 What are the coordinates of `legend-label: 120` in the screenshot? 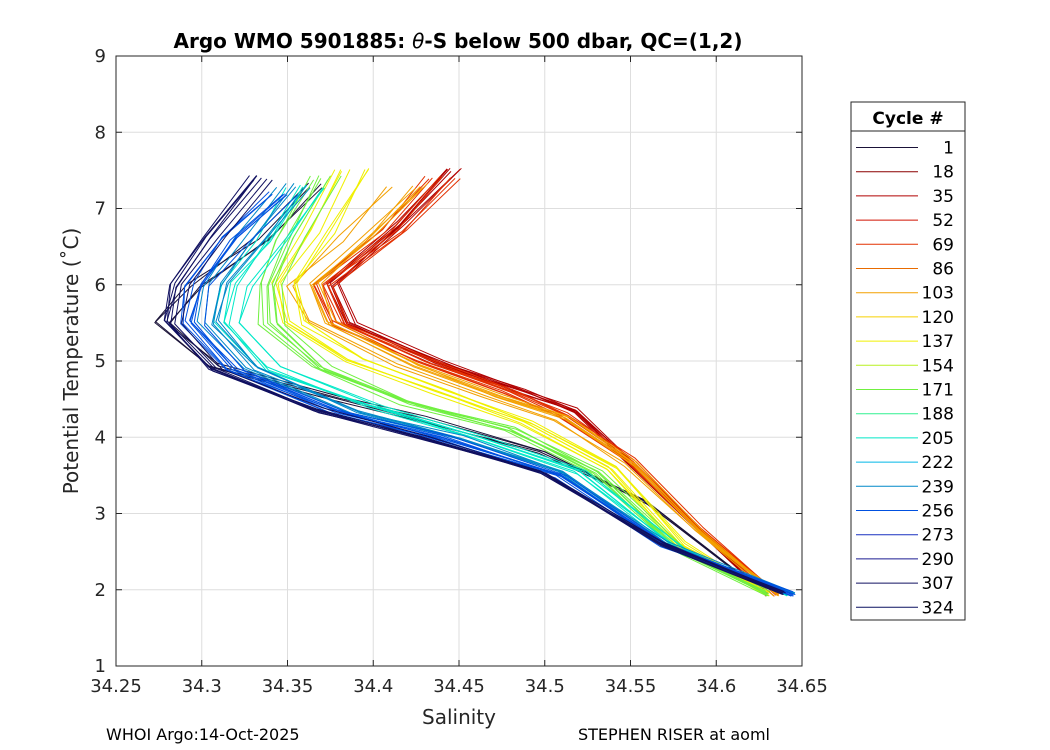 It's located at (938, 318).